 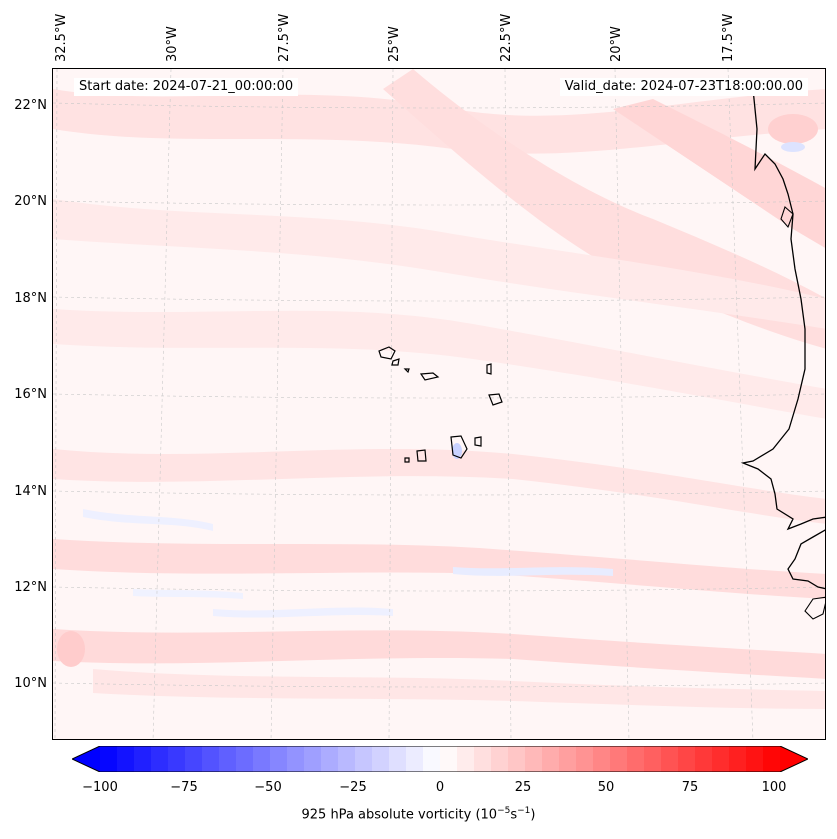 What do you see at coordinates (353, 787) in the screenshot?
I see `colorbar-tick: −25` at bounding box center [353, 787].